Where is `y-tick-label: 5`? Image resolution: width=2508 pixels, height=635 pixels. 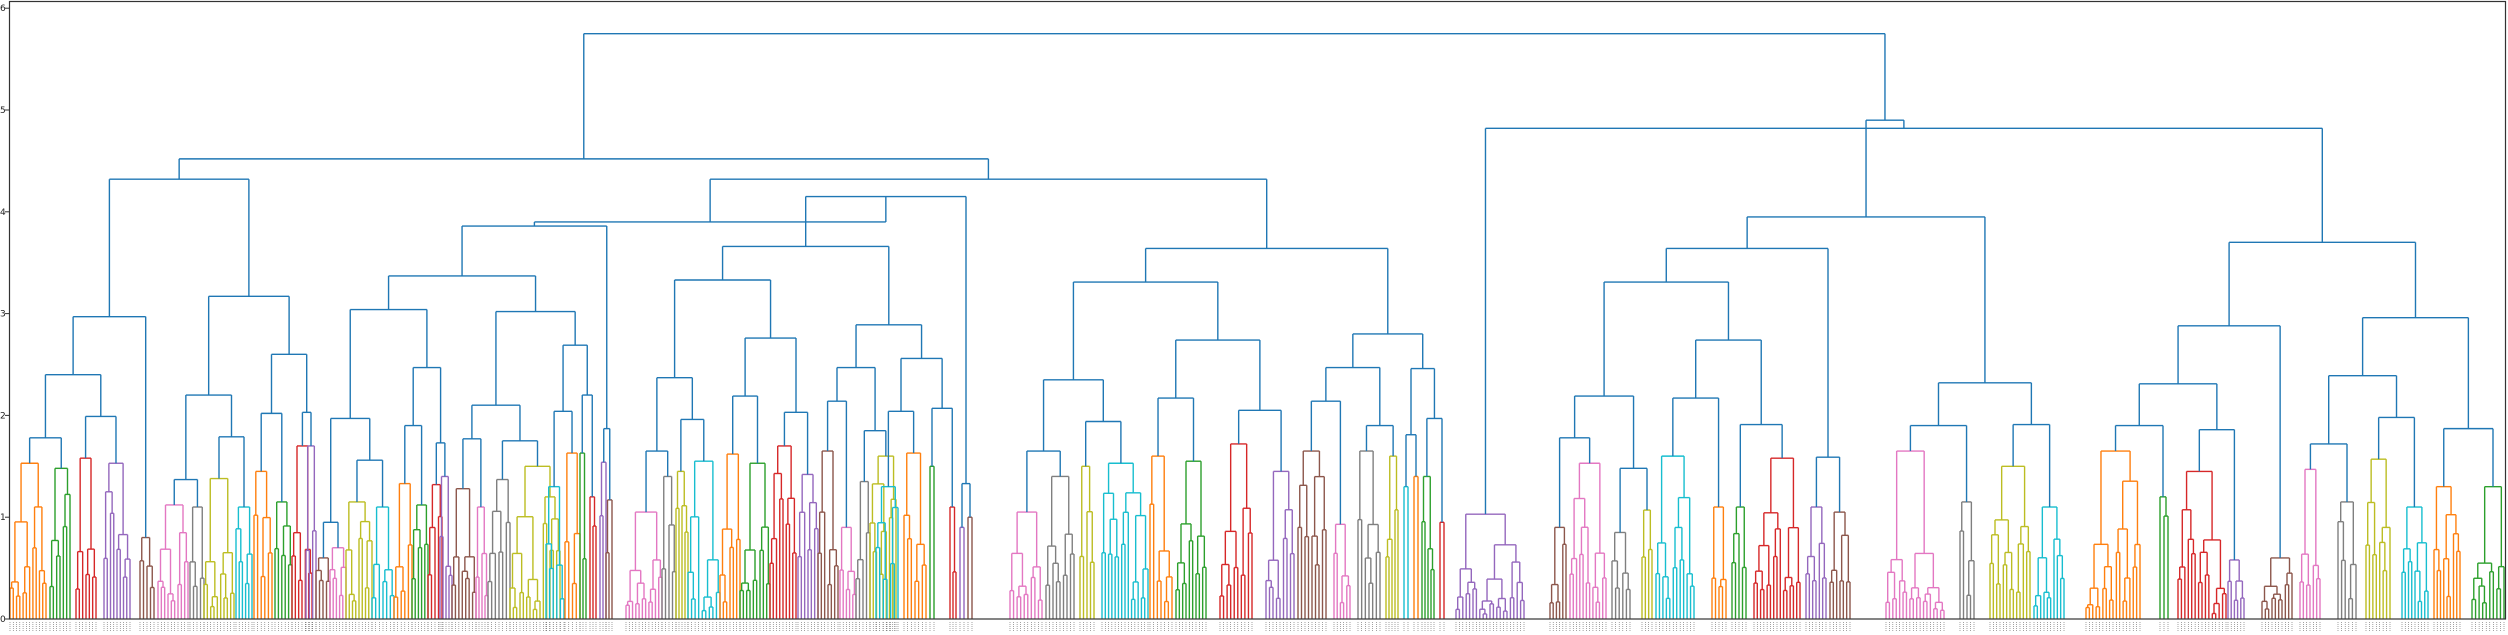
y-tick-label: 5 is located at coordinates (3, 111).